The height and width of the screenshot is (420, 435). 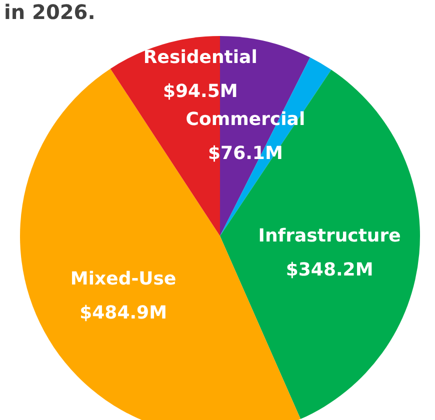 I want to click on slice-label: Mixed-Use, so click(x=123, y=279).